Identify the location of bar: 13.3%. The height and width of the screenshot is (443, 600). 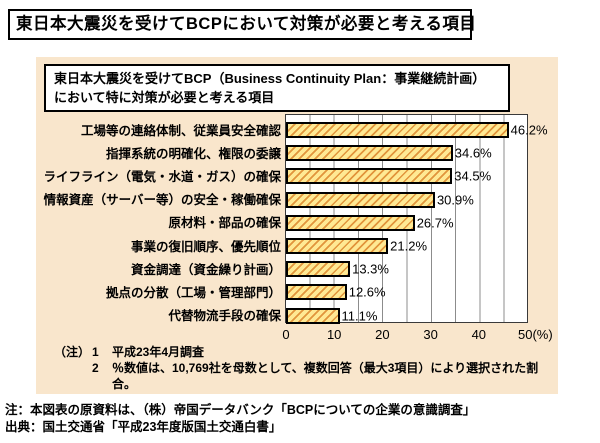
(337, 269).